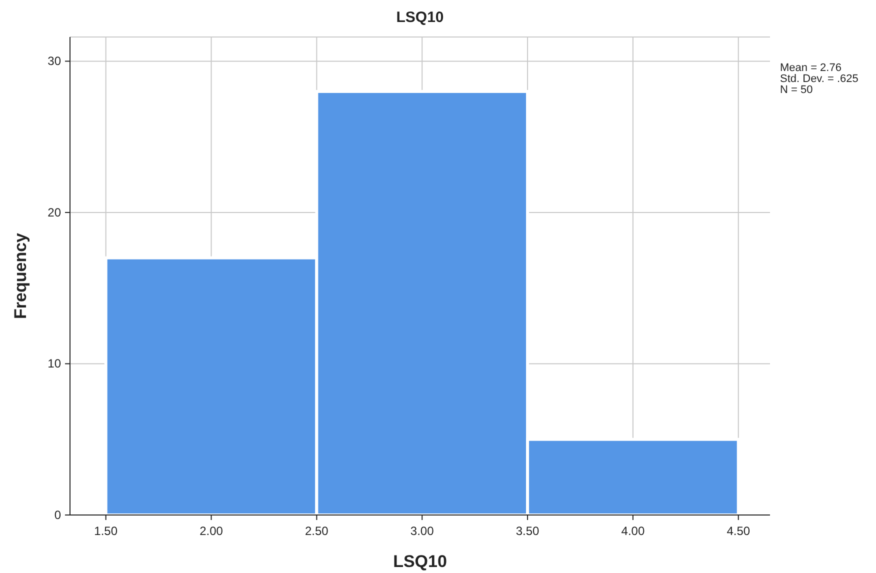 This screenshot has height=573, width=876. Describe the element at coordinates (20, 275) in the screenshot. I see `y-axis-title: Frequency` at that location.